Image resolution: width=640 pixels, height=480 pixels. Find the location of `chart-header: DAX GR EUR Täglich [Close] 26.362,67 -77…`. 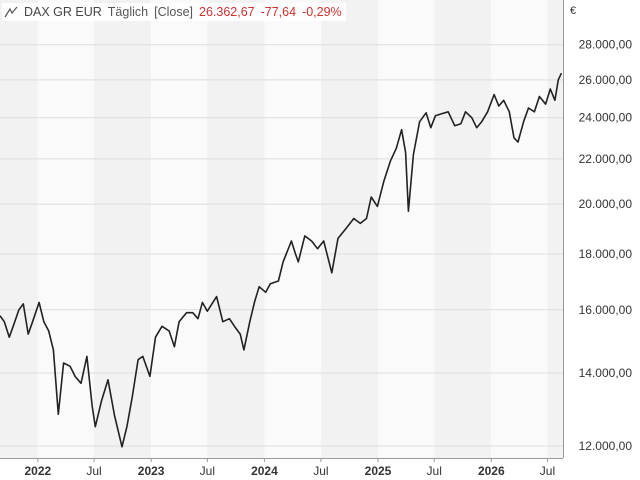

chart-header: DAX GR EUR Täglich [Close] 26.362,67 -77… is located at coordinates (174, 12).